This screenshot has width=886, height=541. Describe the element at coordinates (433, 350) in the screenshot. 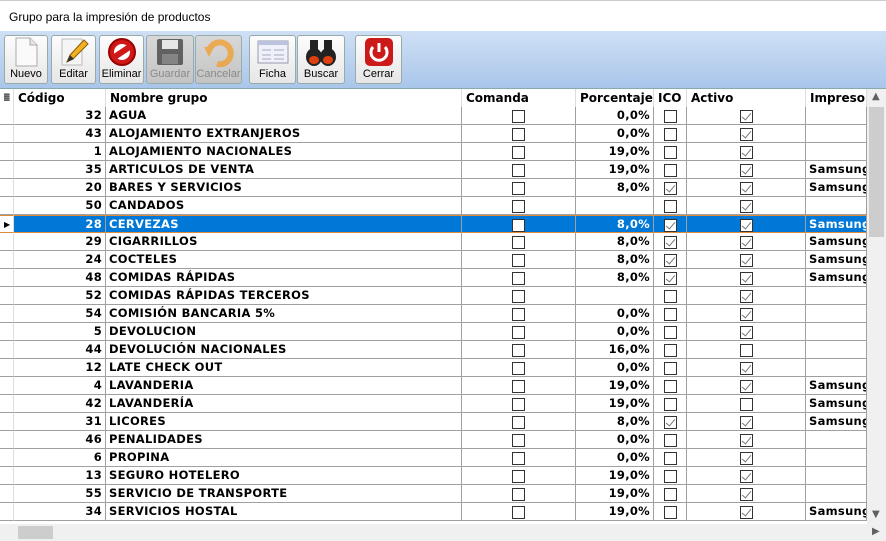

I see `table-row: 44 DEVOLUCIÓN NACIONALES 16,0%` at that location.